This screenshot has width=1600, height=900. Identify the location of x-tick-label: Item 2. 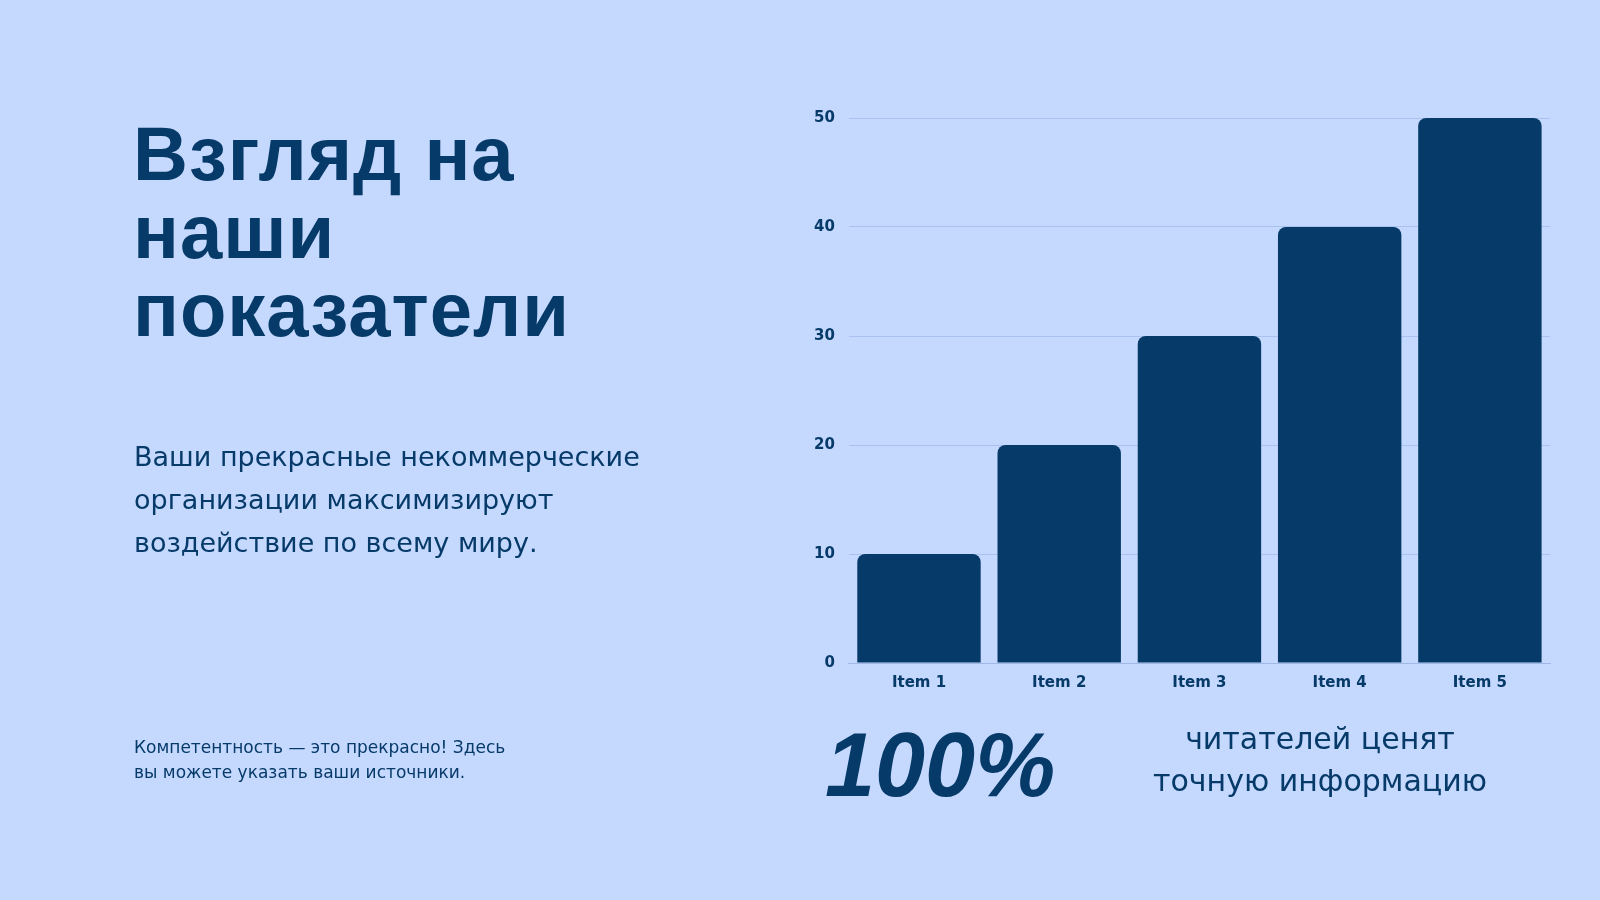
(1059, 681).